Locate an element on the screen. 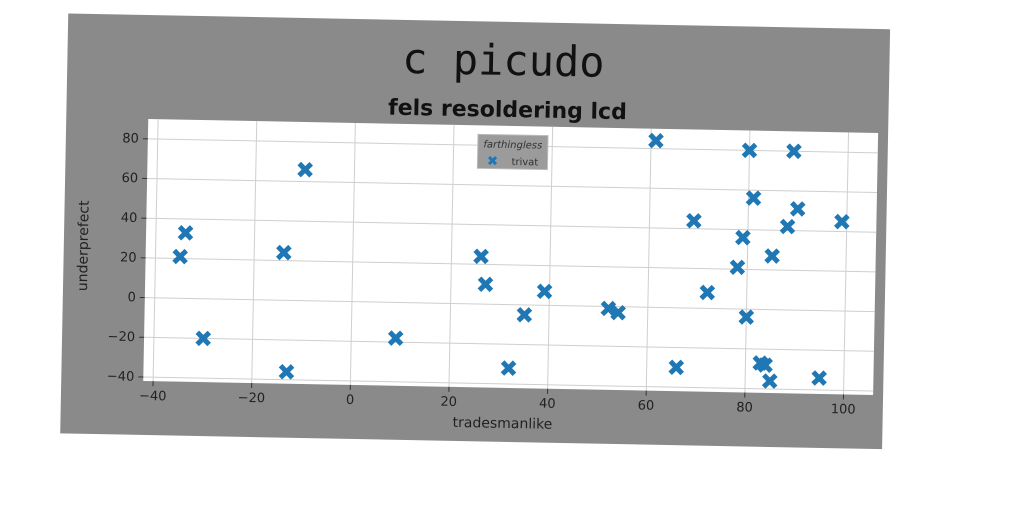 The height and width of the screenshot is (512, 1024). y-tick-label: 20 is located at coordinates (128, 257).